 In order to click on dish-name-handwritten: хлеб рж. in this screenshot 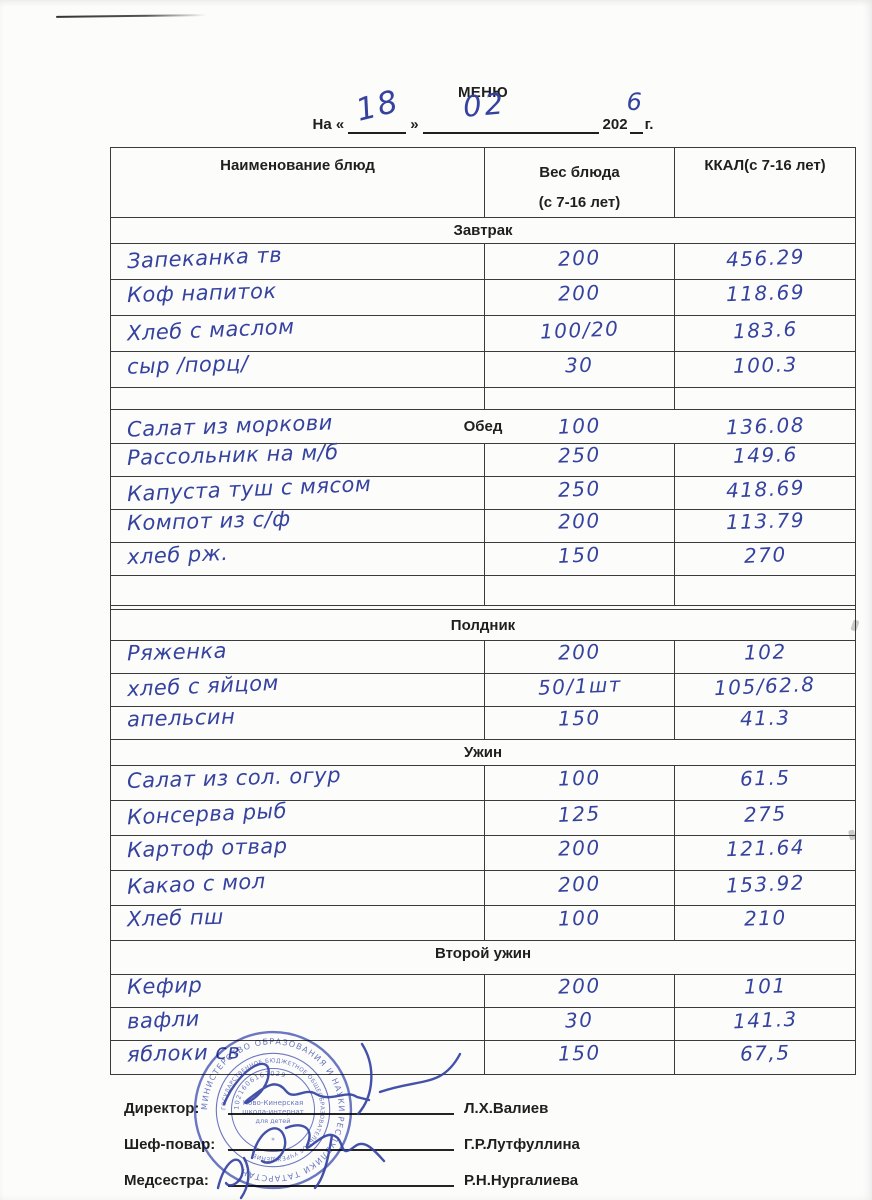, I will do `click(177, 555)`.